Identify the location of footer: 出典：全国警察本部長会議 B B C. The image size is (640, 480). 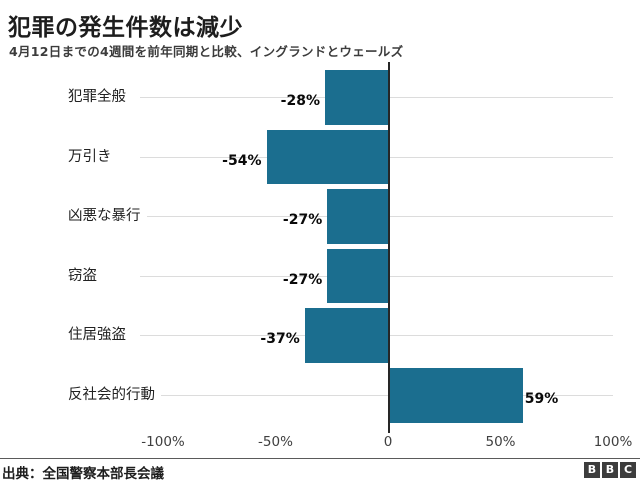
(320, 469).